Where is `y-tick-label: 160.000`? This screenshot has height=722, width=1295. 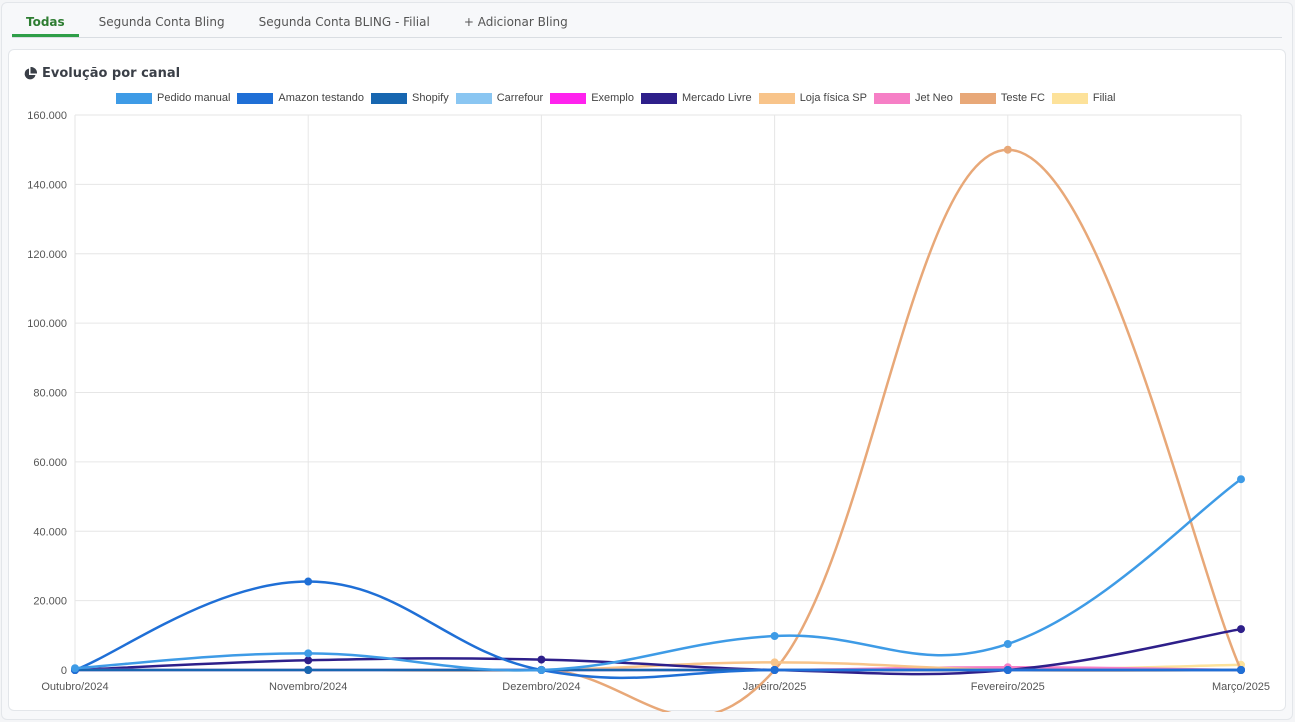 y-tick-label: 160.000 is located at coordinates (47, 116).